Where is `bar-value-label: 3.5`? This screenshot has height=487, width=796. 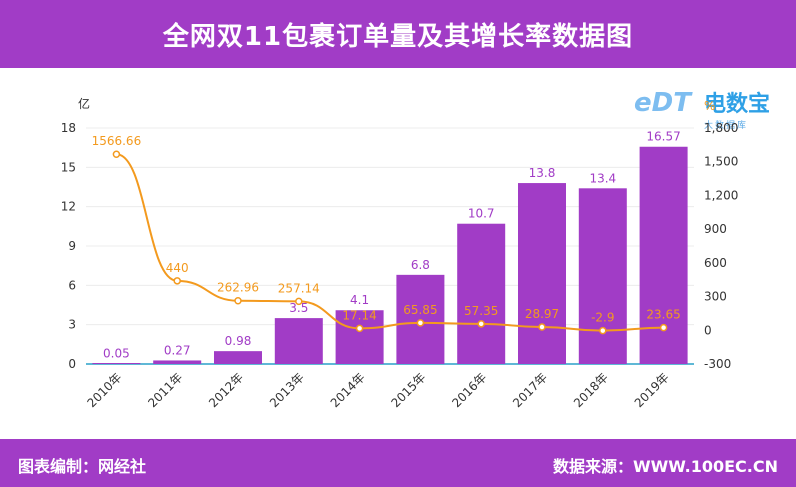
bar-value-label: 3.5 is located at coordinates (298, 308).